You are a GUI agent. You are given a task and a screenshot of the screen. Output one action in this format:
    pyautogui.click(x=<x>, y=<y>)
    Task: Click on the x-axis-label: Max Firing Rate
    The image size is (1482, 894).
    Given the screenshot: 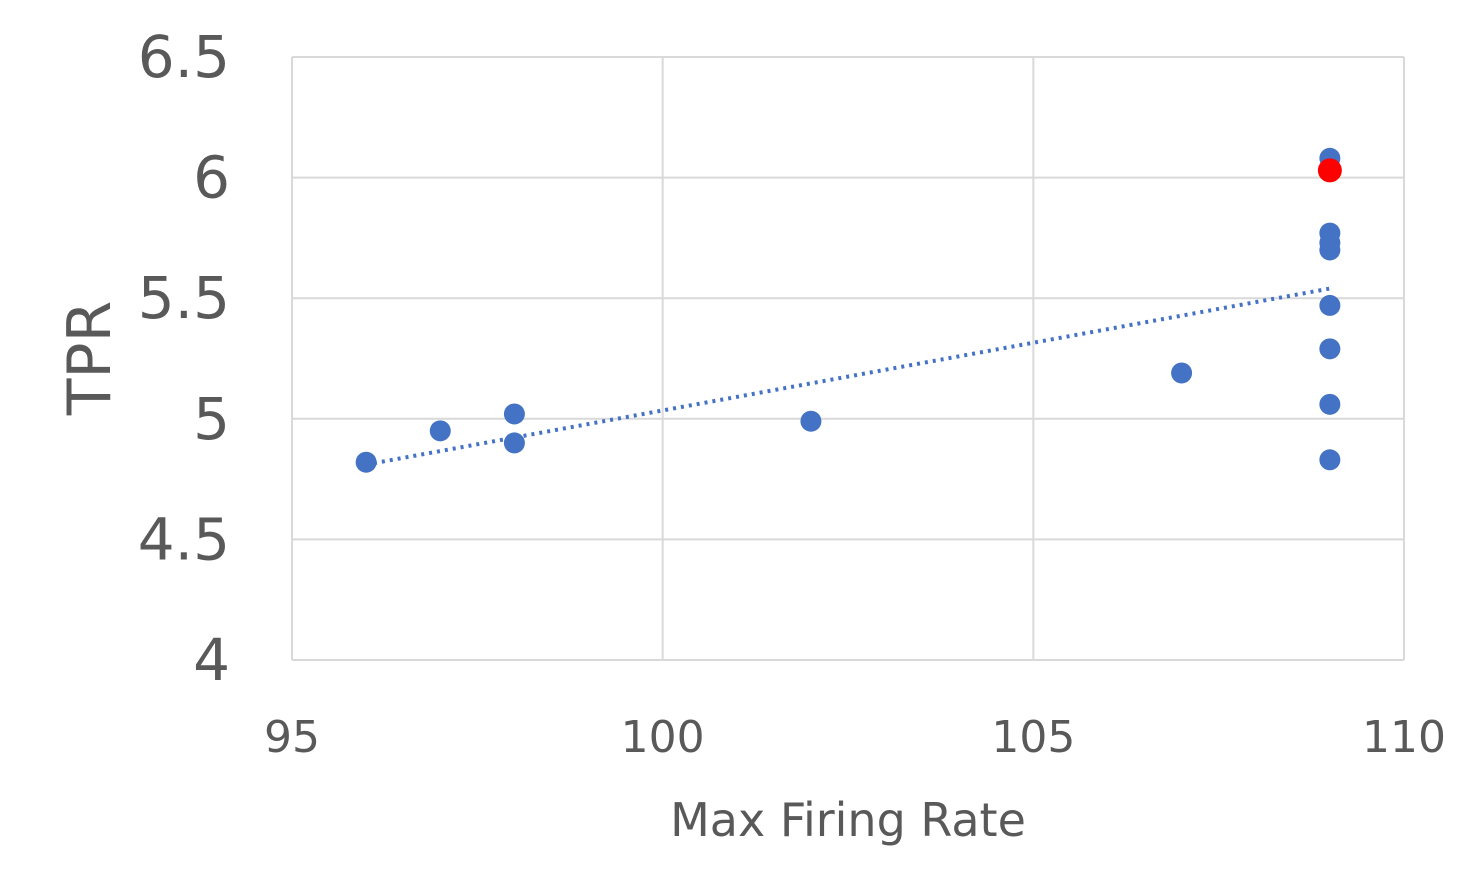 What is the action you would take?
    pyautogui.click(x=848, y=820)
    